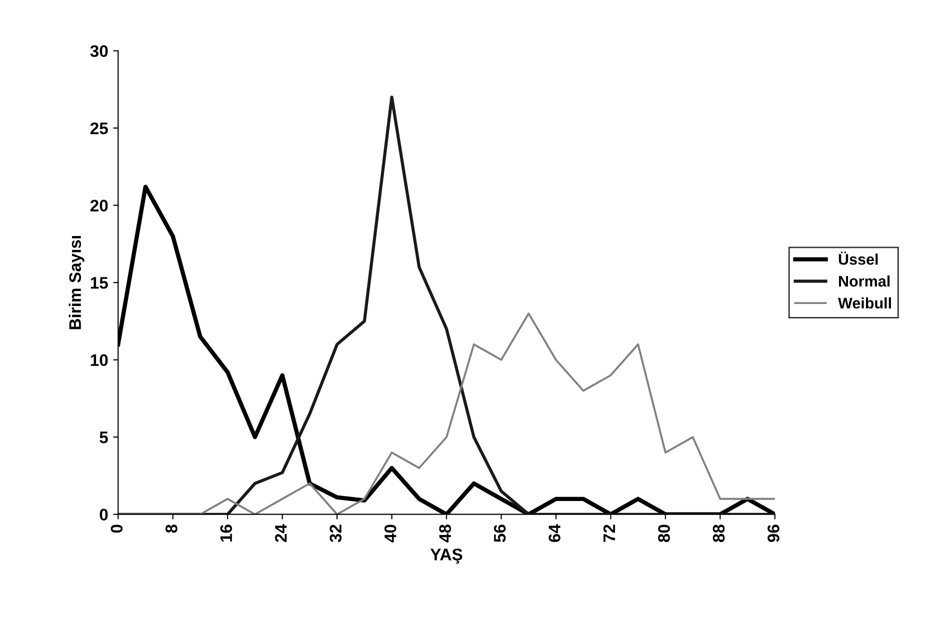  What do you see at coordinates (864, 281) in the screenshot?
I see `legend-label: Normal` at bounding box center [864, 281].